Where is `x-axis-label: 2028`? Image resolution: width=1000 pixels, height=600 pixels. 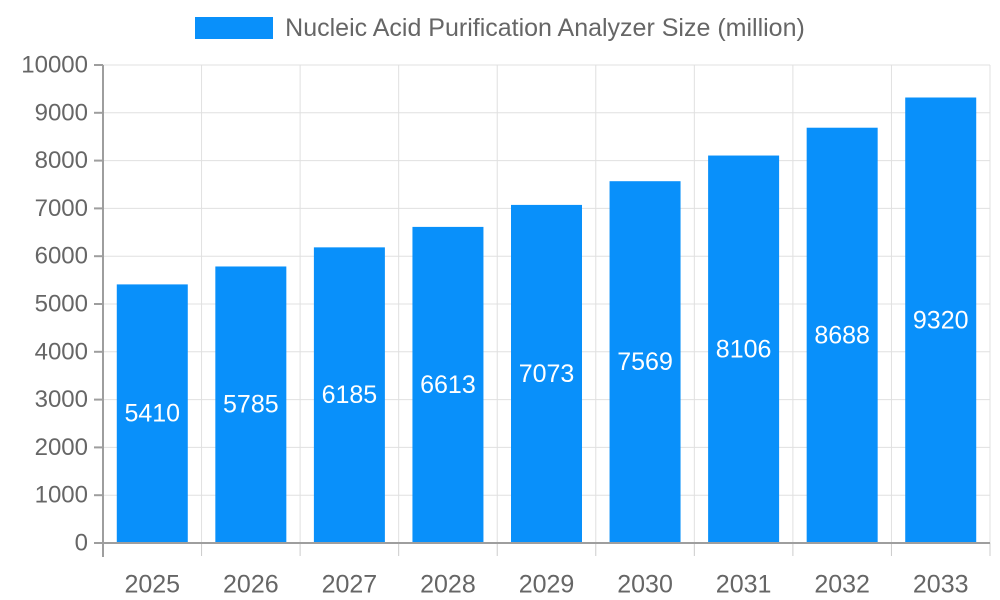 x-axis-label: 2028 is located at coordinates (448, 585).